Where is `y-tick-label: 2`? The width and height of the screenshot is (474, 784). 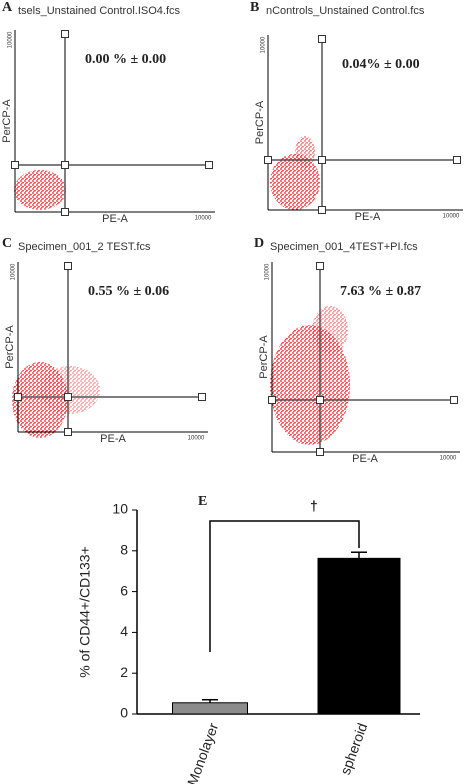
y-tick-label: 2 is located at coordinates (124, 672).